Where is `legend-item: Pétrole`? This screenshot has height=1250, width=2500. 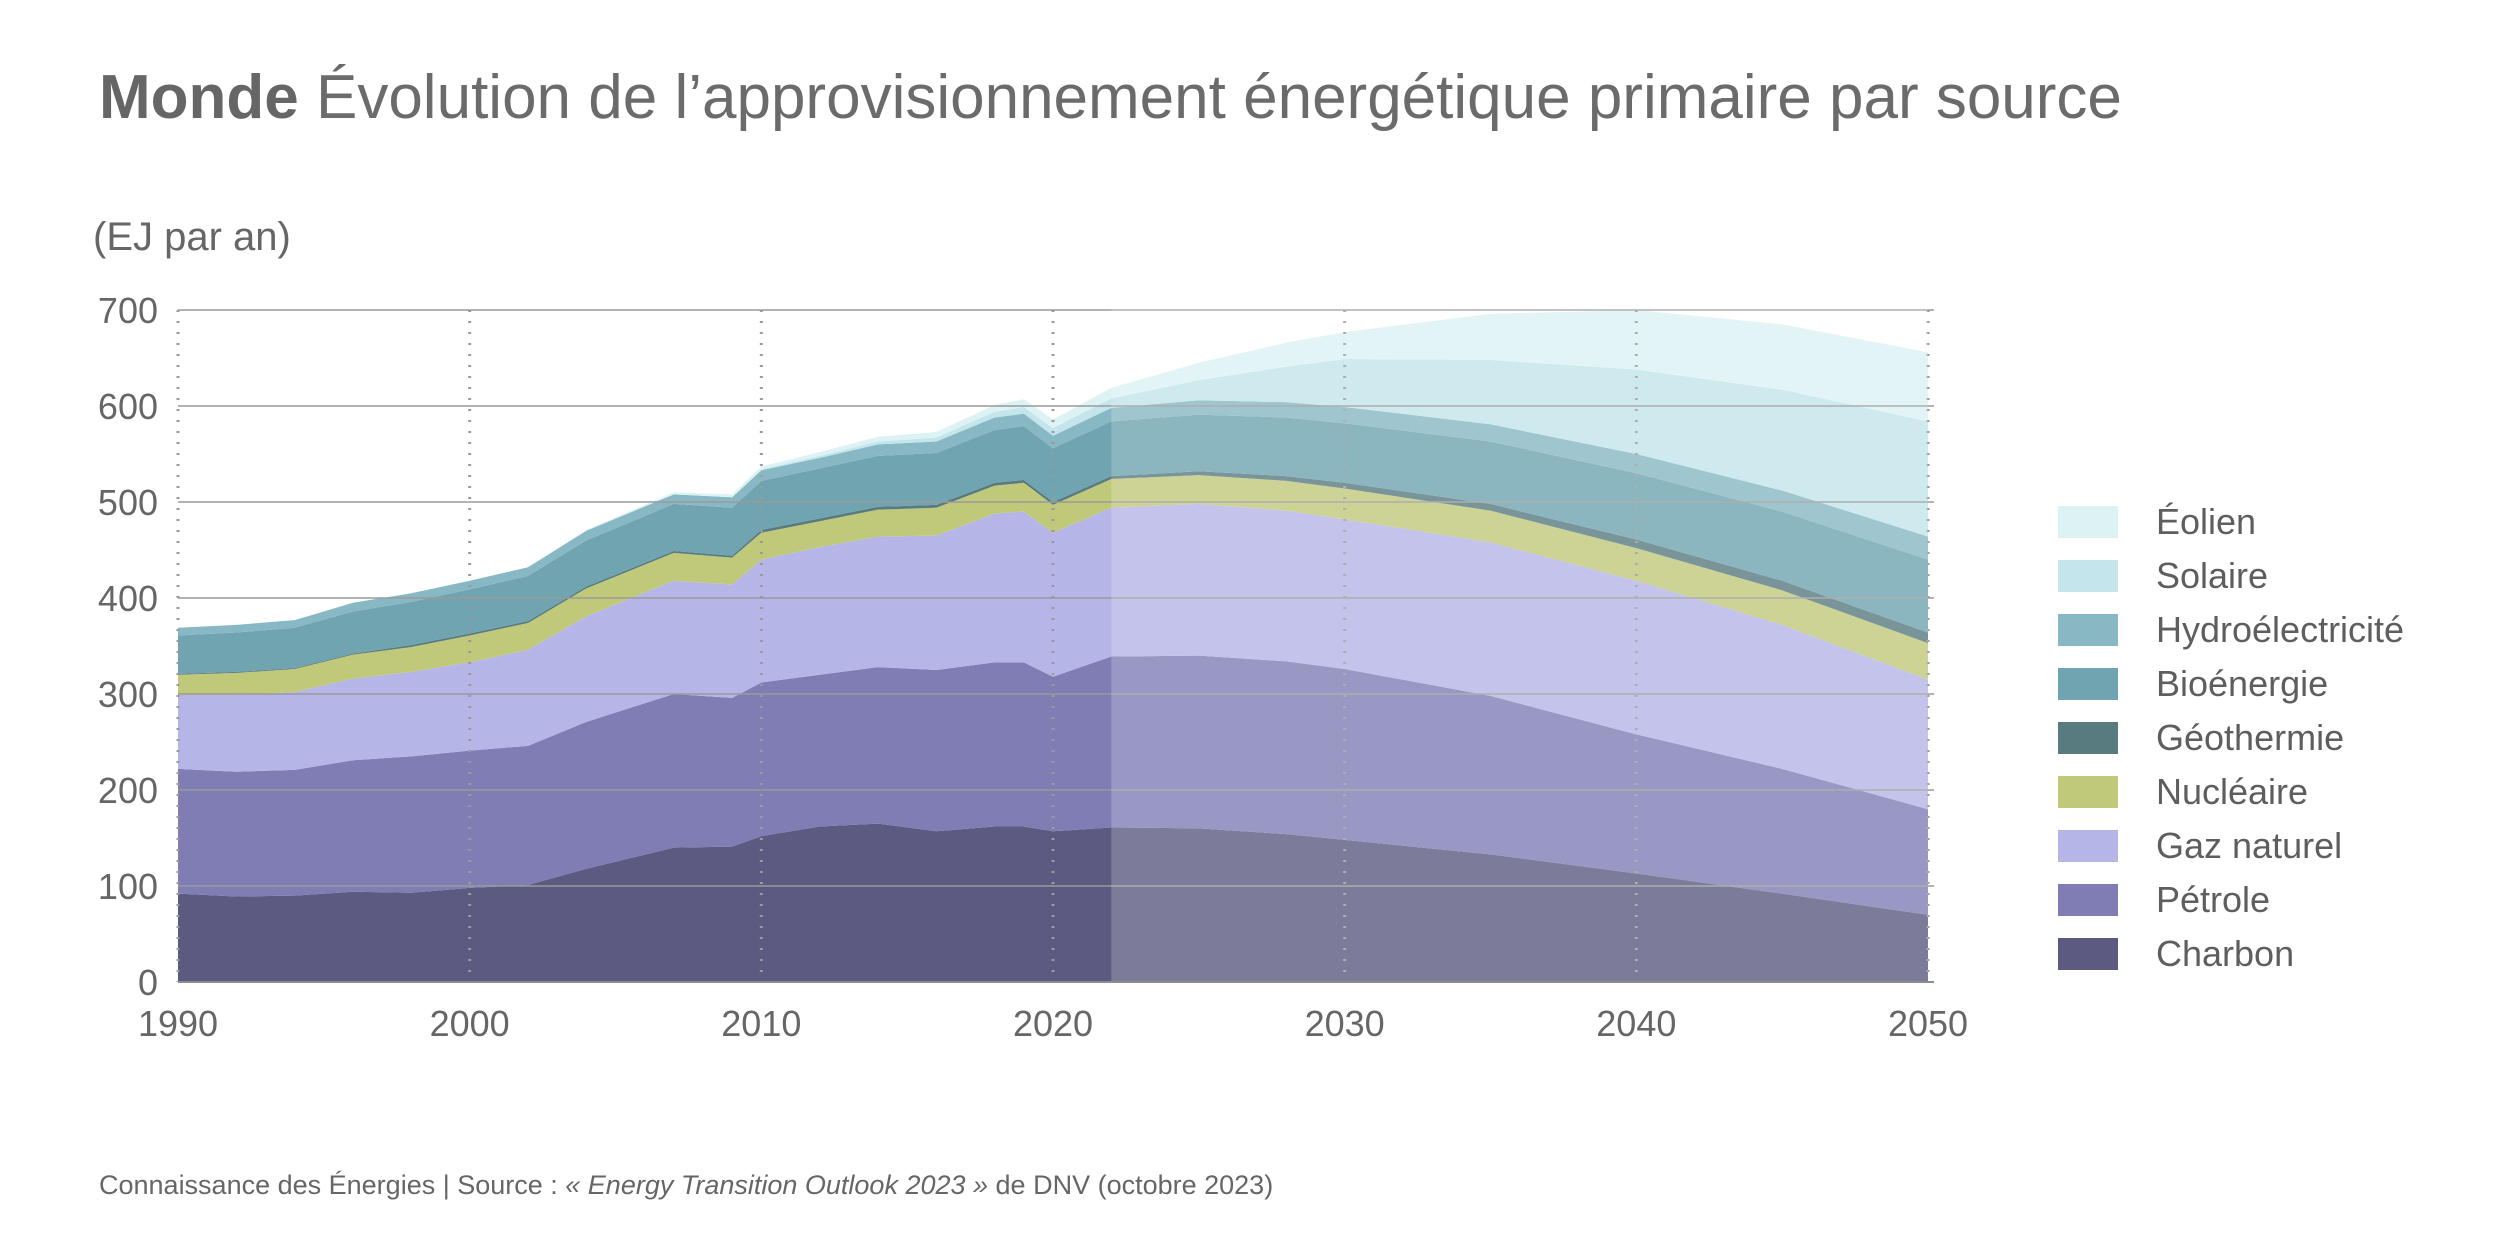 legend-item: Pétrole is located at coordinates (2231, 900).